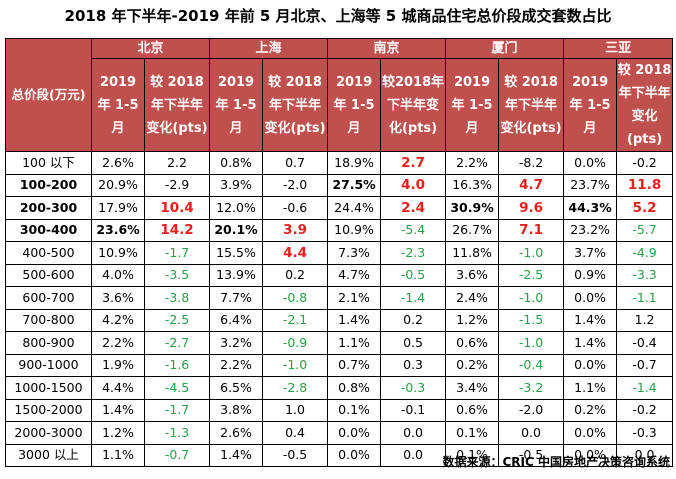 The image size is (676, 479). Describe the element at coordinates (645, 410) in the screenshot. I see `change-cell: -0.2` at that location.